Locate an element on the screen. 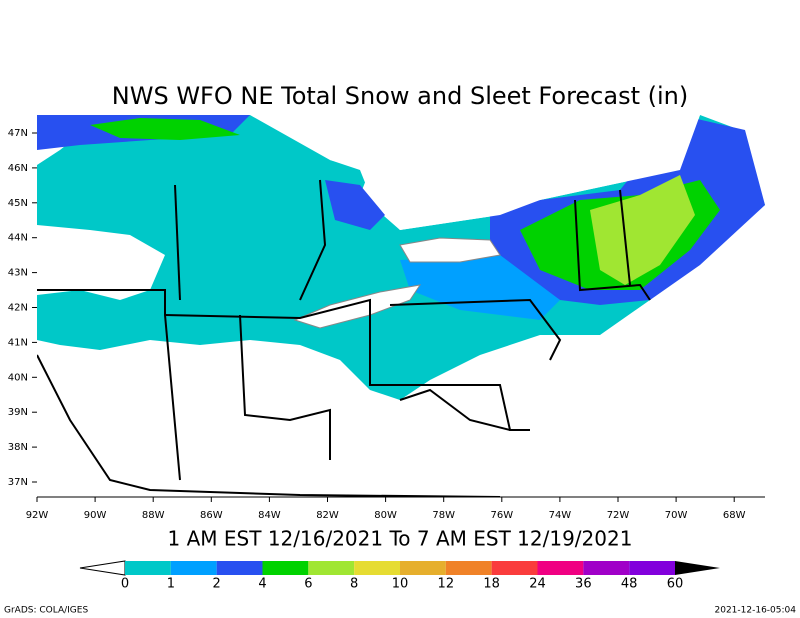 The width and height of the screenshot is (800, 618). lat-label: 43N is located at coordinates (18, 273).